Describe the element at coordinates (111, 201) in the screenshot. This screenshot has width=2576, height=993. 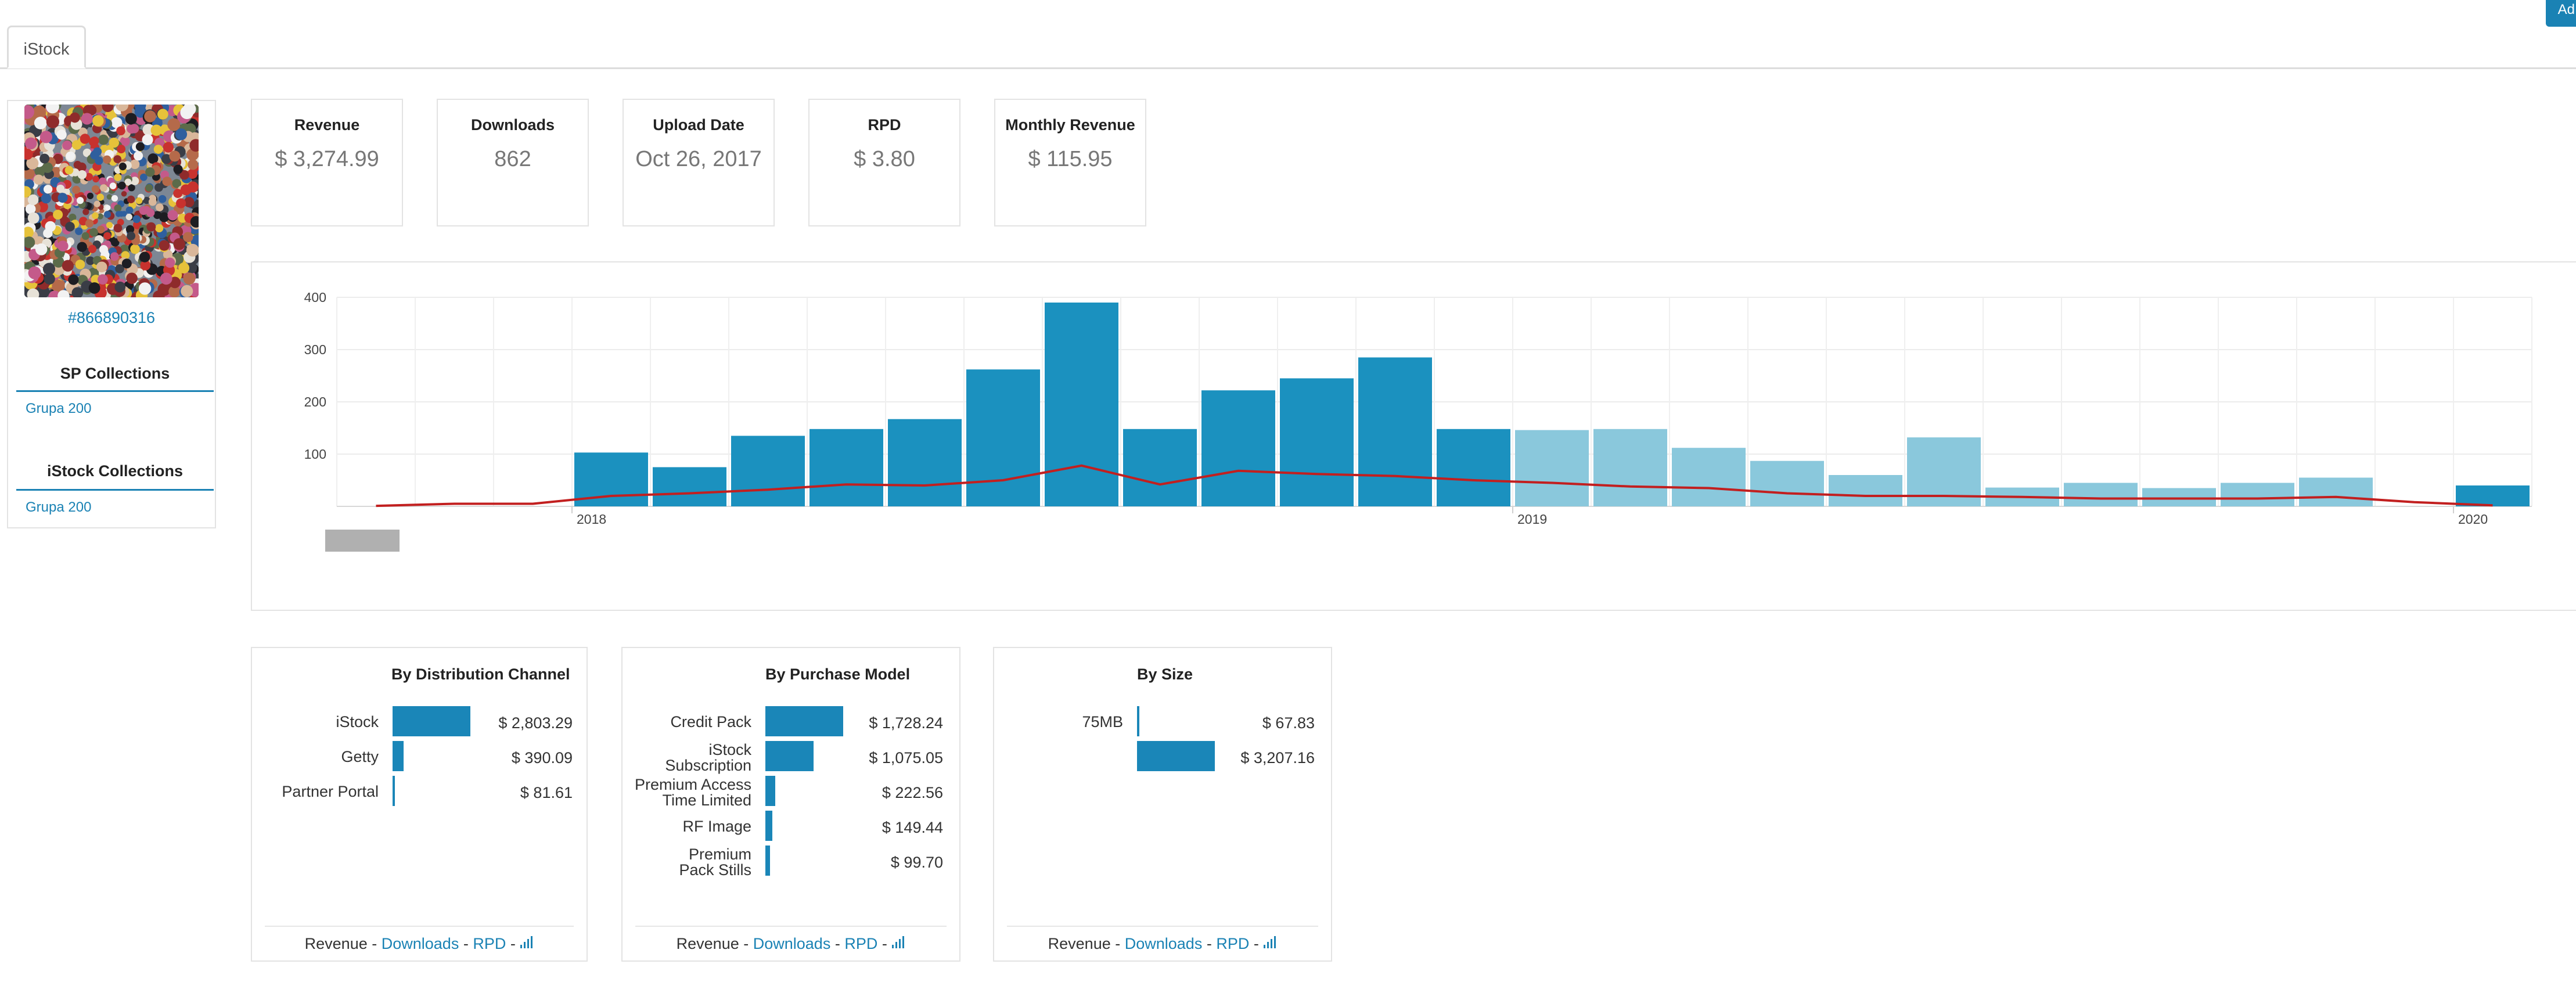
I see `asset-thumbnail` at that location.